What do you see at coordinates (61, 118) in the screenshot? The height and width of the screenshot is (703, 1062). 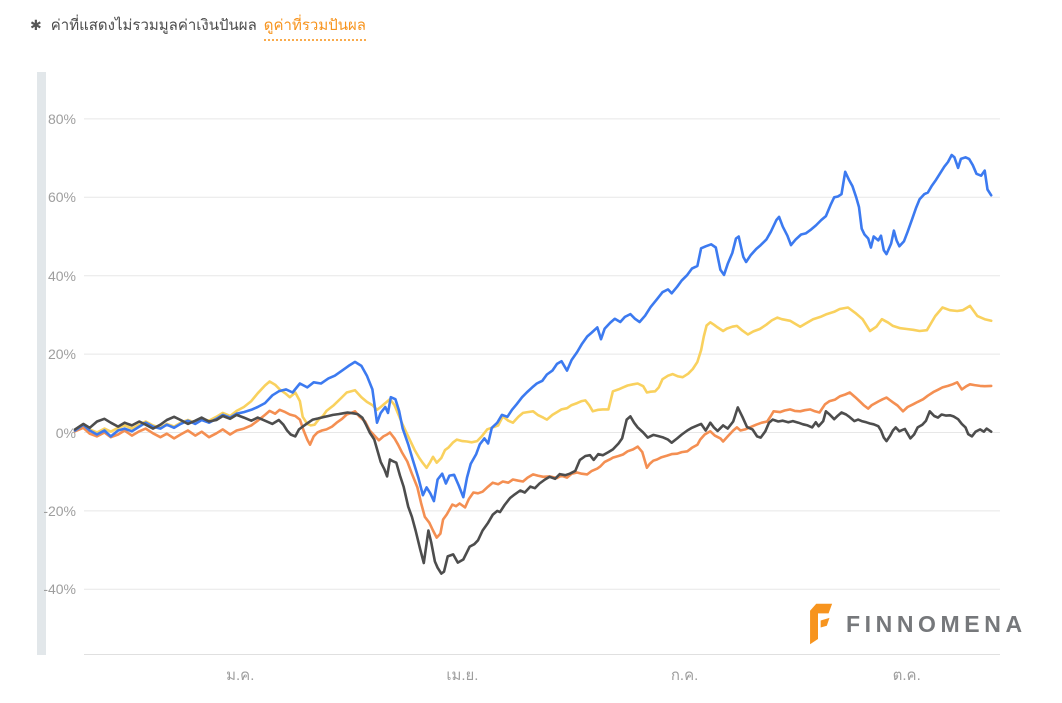 I see `y-tick-label: 80%` at bounding box center [61, 118].